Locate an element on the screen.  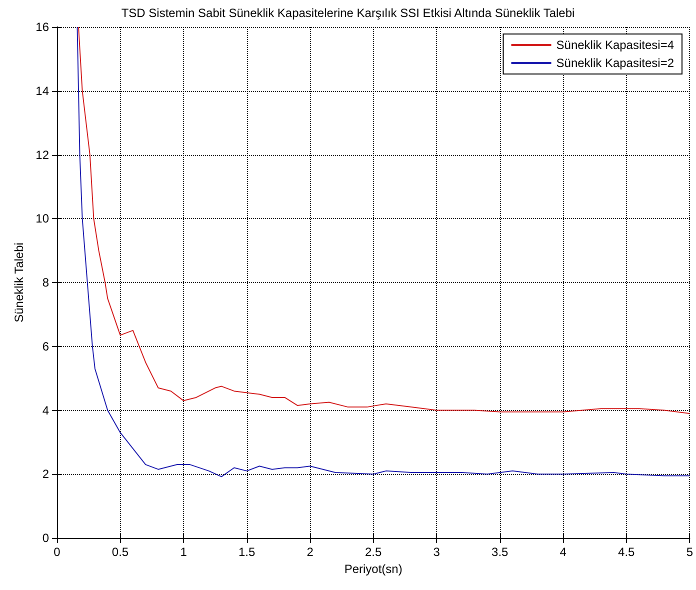
y-tick-label: 4 is located at coordinates (46, 410).